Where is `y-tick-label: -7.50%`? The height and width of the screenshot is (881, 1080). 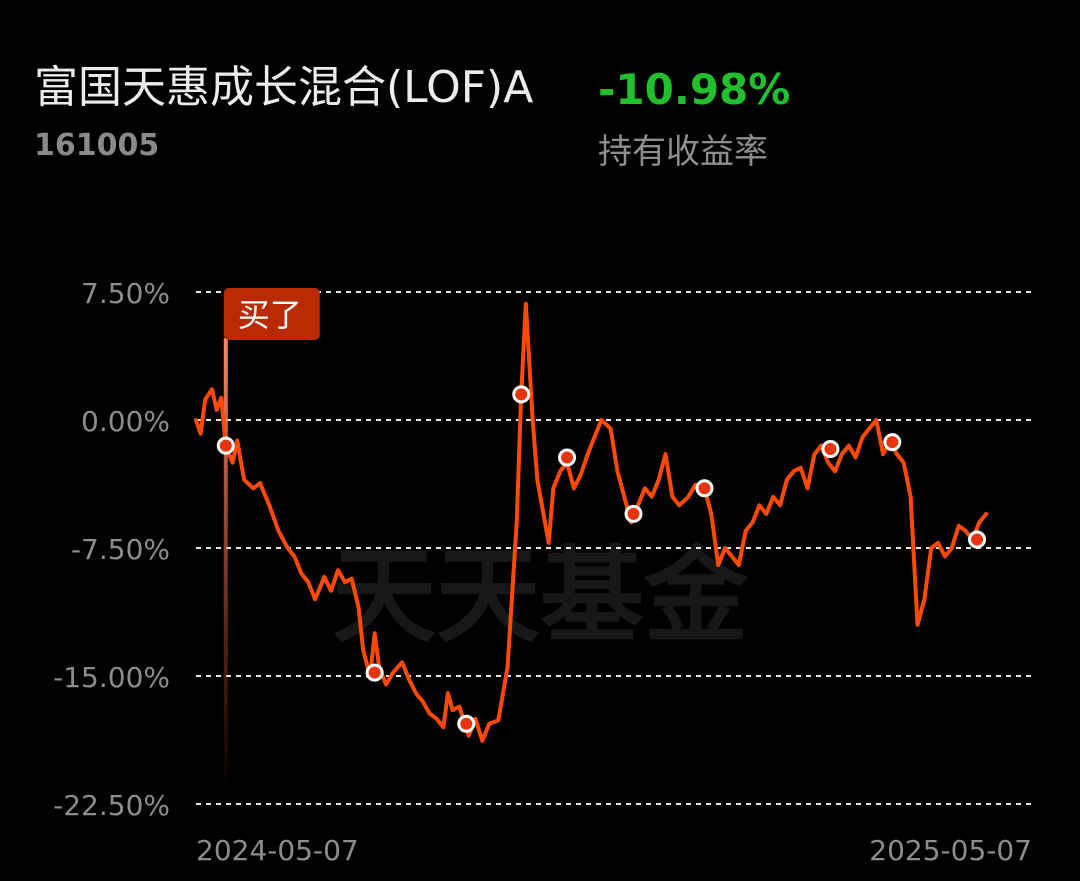
y-tick-label: -7.50% is located at coordinates (120, 549).